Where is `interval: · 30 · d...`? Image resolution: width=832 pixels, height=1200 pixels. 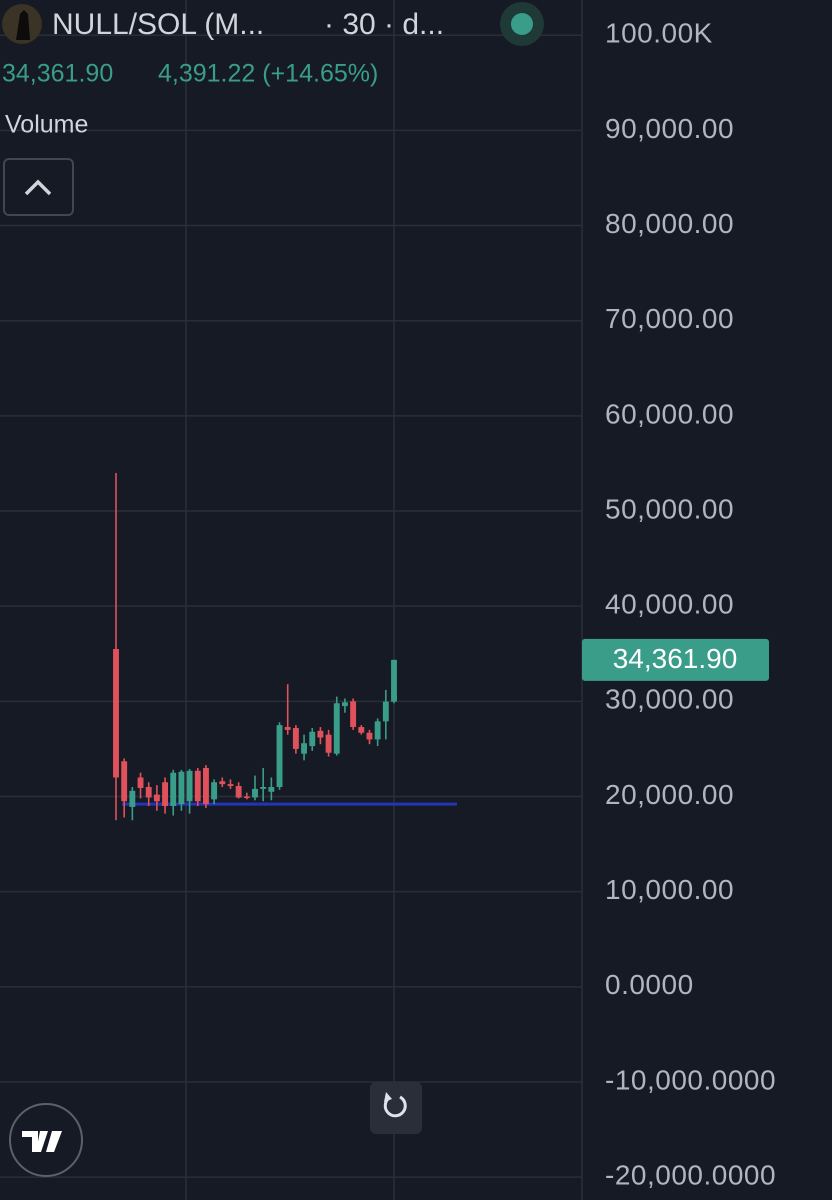
interval: · 30 · d... is located at coordinates (384, 24).